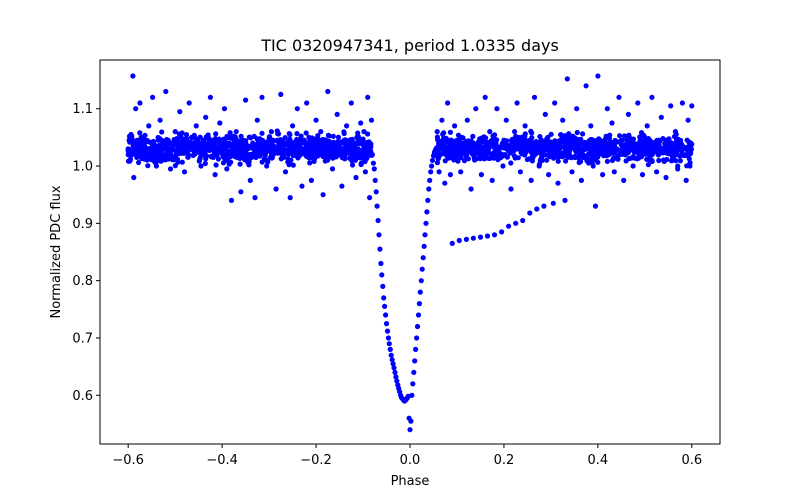 This screenshot has width=800, height=500. Describe the element at coordinates (598, 460) in the screenshot. I see `x-tick-label: 0.4` at that location.